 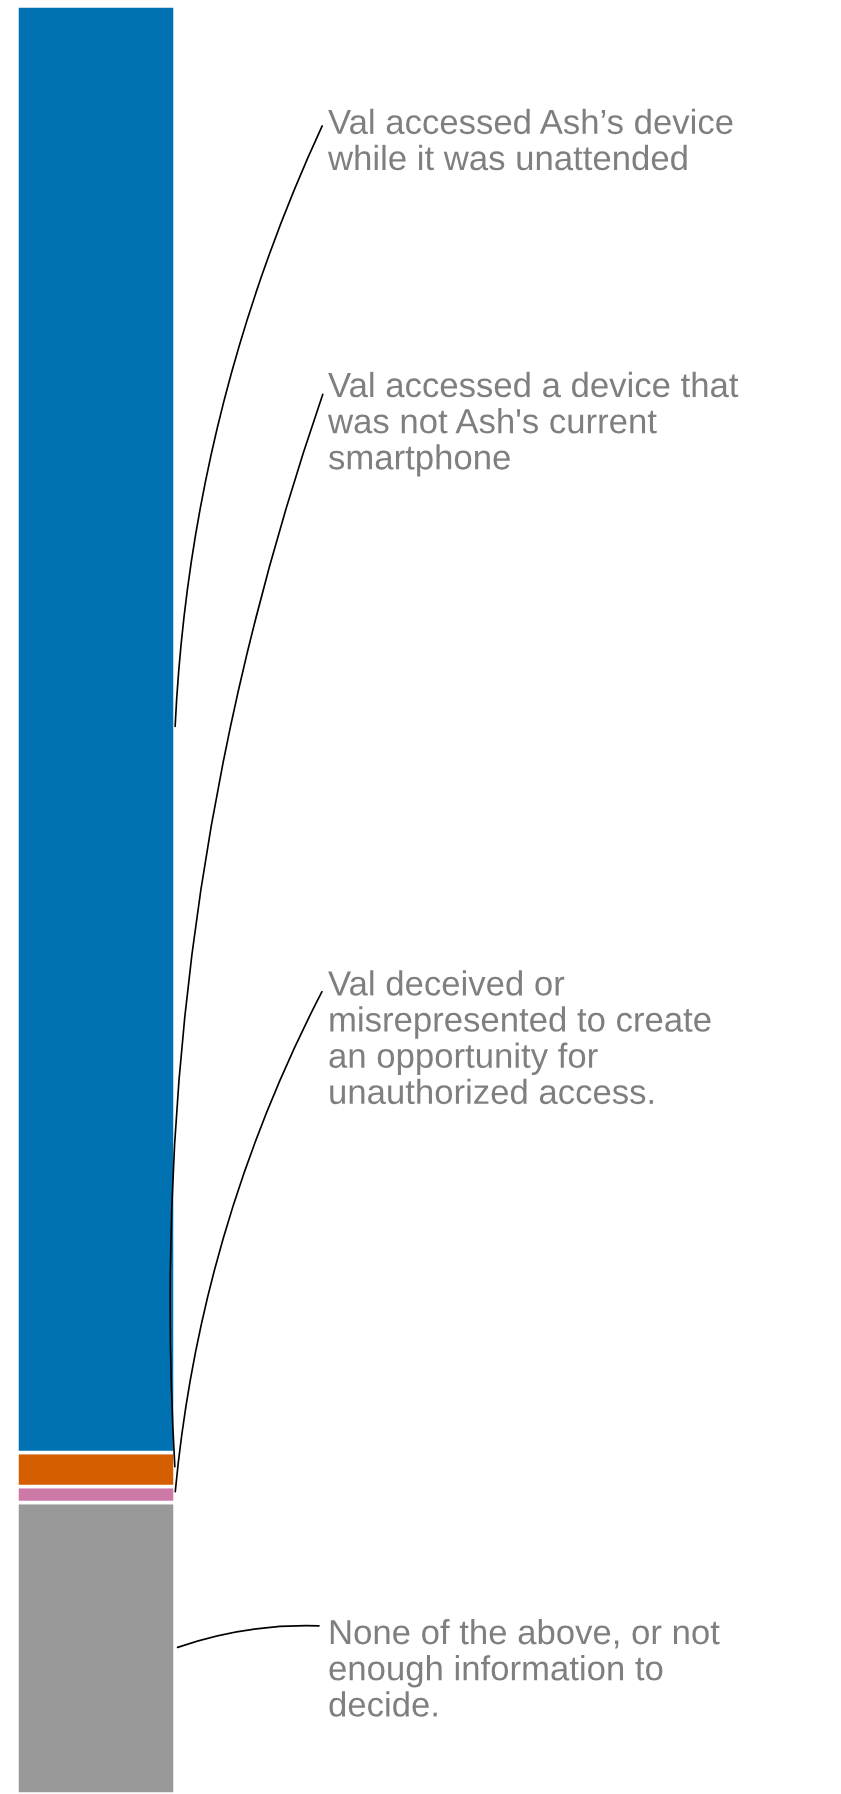 What do you see at coordinates (530, 139) in the screenshot?
I see `text: Val accessed Ash’s device while it was unattended` at bounding box center [530, 139].